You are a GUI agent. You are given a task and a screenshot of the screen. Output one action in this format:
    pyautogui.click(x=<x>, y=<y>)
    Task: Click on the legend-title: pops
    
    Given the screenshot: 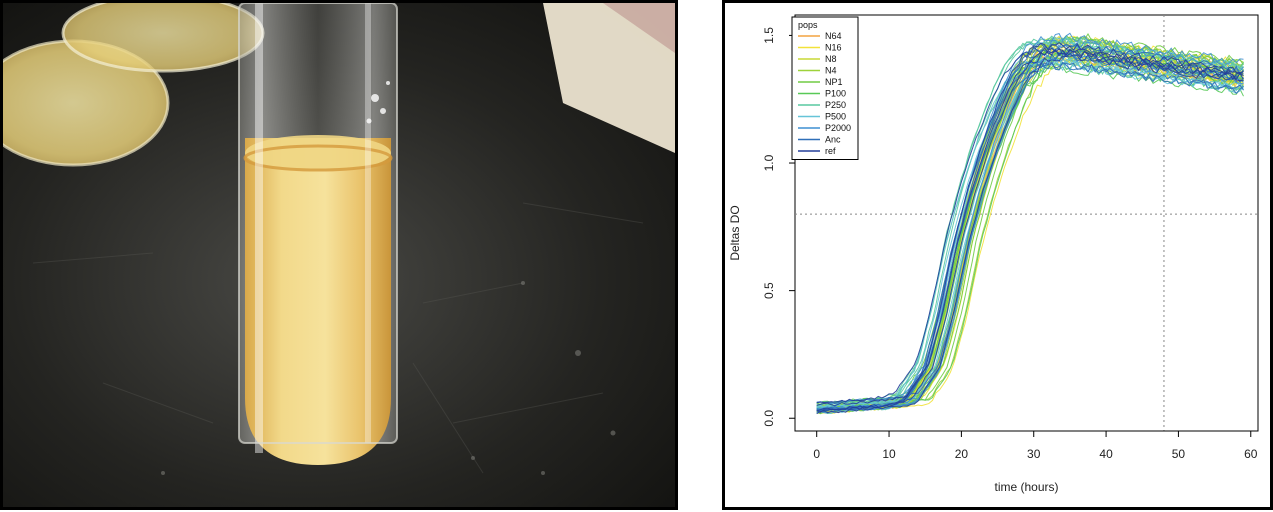 What is the action you would take?
    pyautogui.click(x=808, y=25)
    